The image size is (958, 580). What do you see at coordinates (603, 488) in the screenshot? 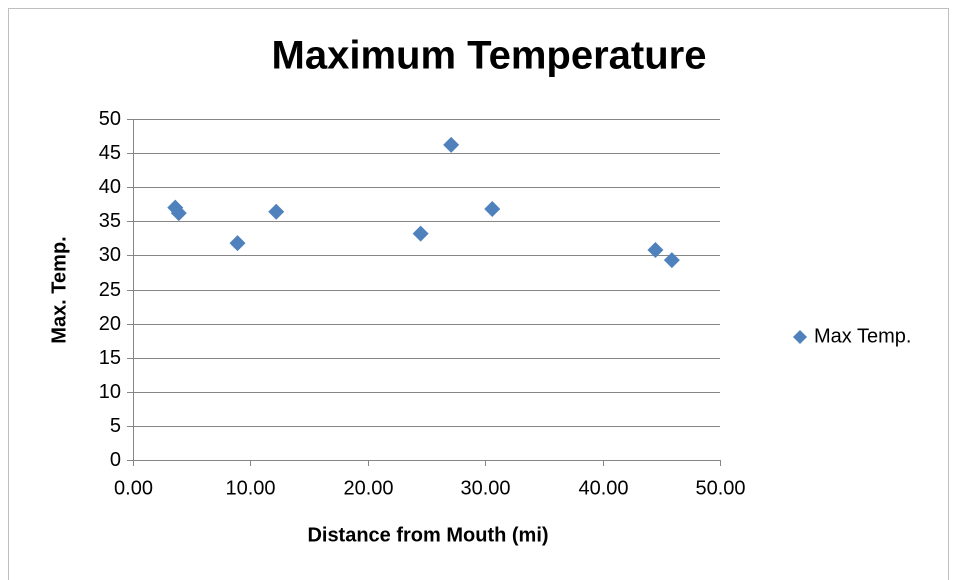
I see `x-tick-label: 40.00` at bounding box center [603, 488].